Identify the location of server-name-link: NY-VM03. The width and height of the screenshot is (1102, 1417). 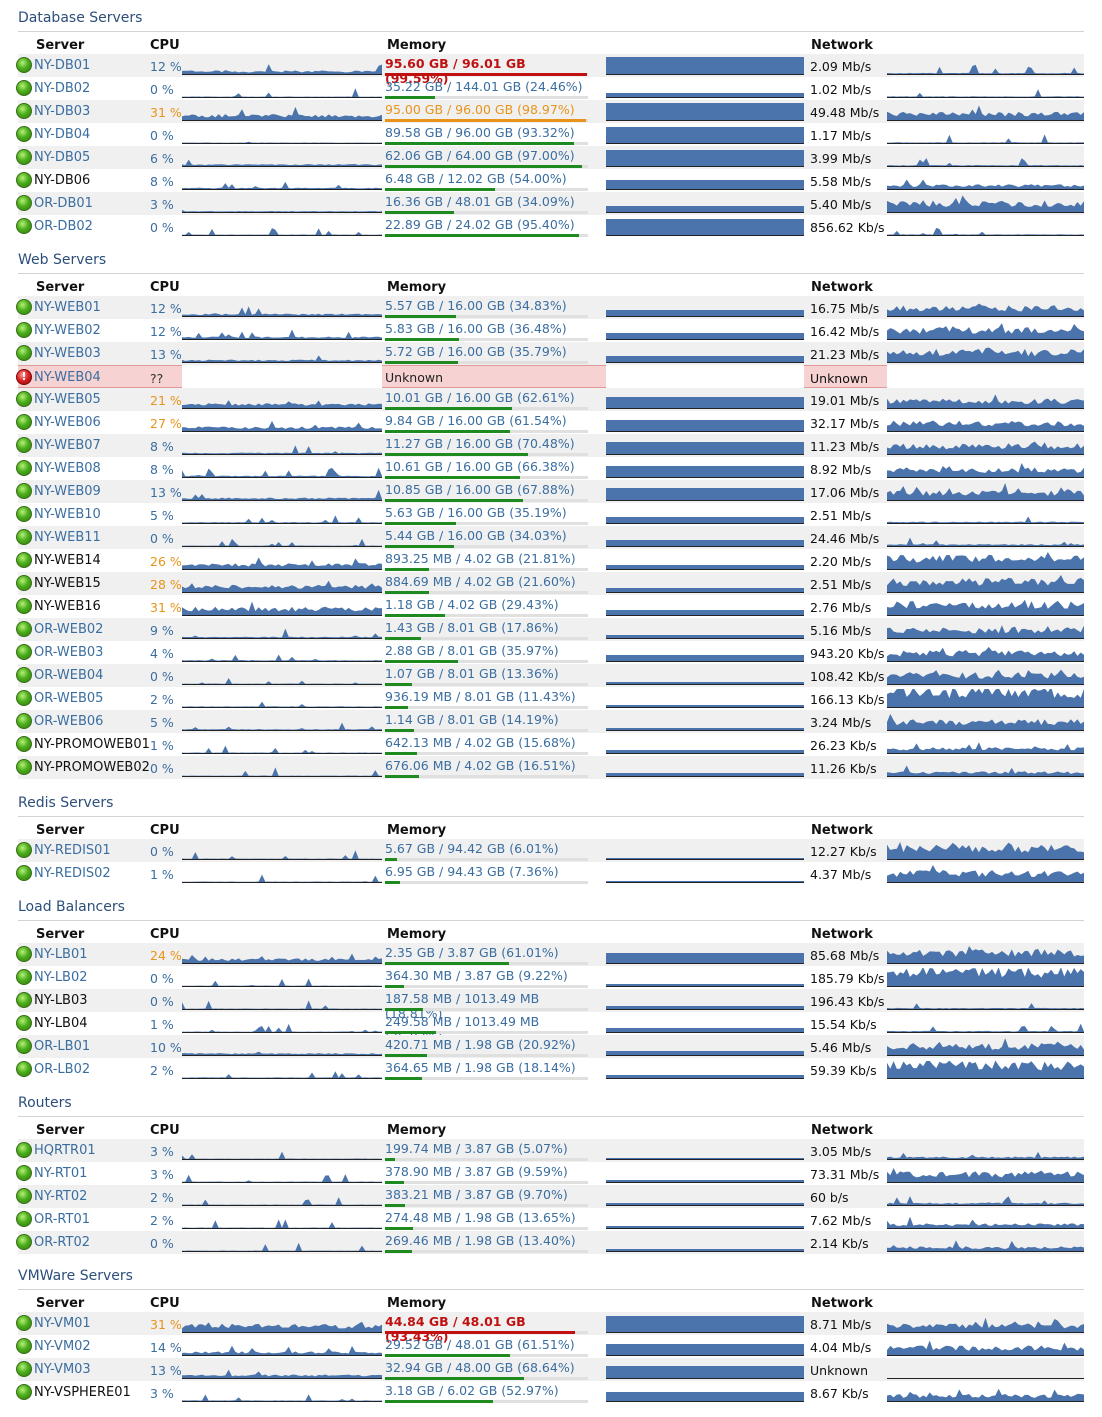
(62, 1369).